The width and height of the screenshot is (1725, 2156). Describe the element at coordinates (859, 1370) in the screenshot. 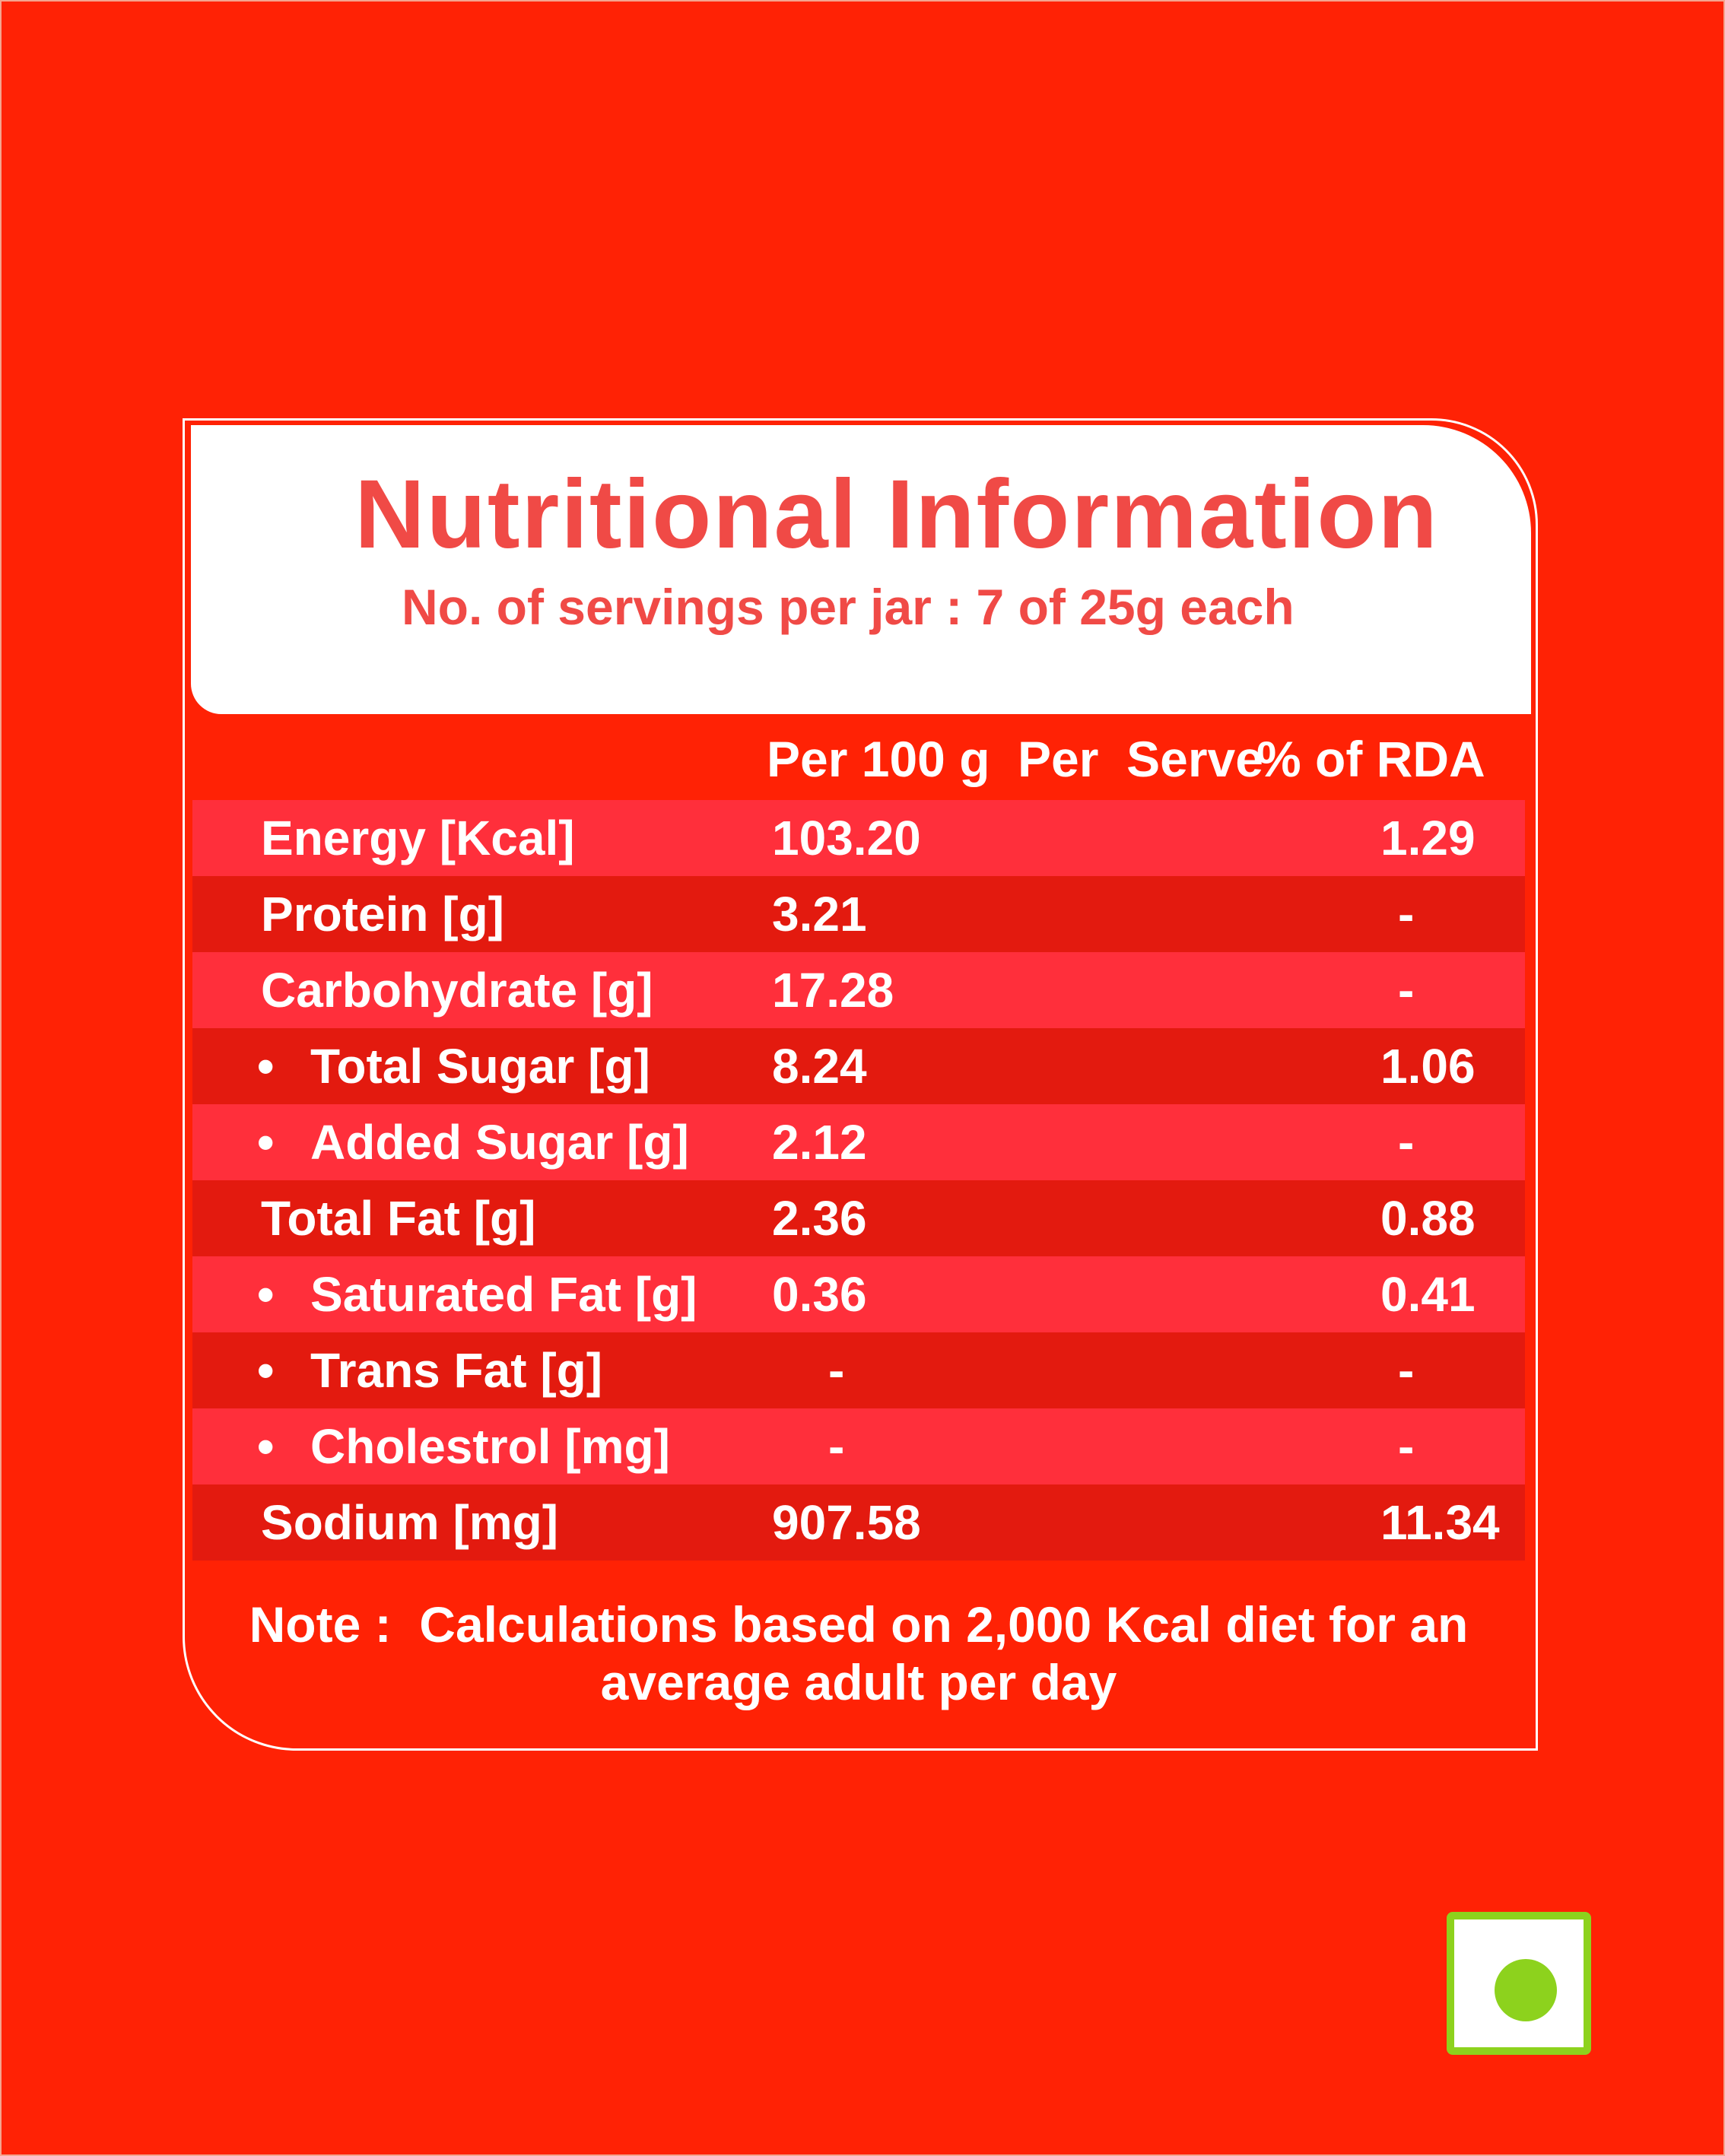

I see `table-row: • Trans Fat [g] - -` at that location.